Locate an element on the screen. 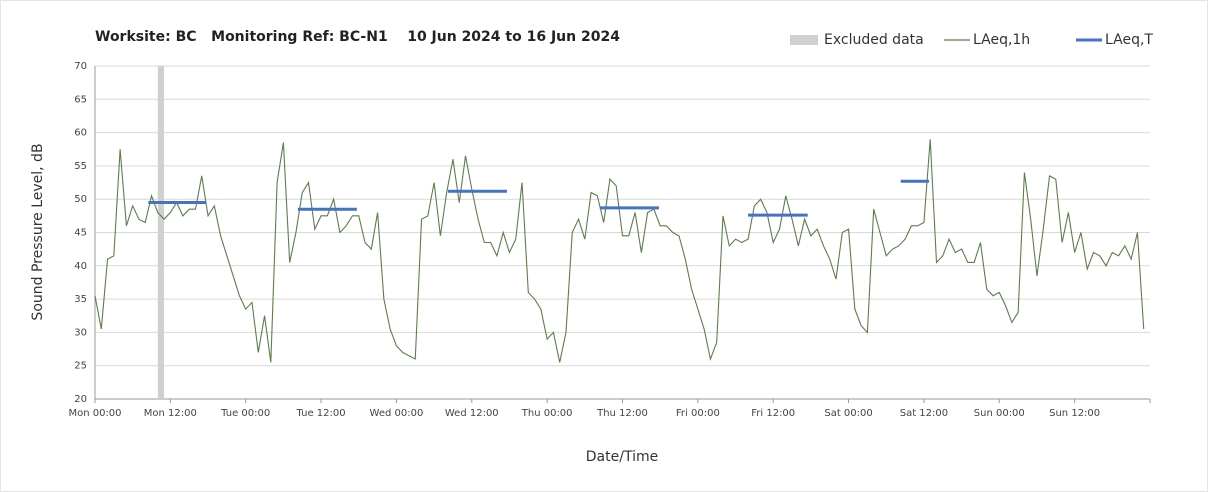 The width and height of the screenshot is (1208, 492). x-tick-label: Tue 12:00 is located at coordinates (321, 413).